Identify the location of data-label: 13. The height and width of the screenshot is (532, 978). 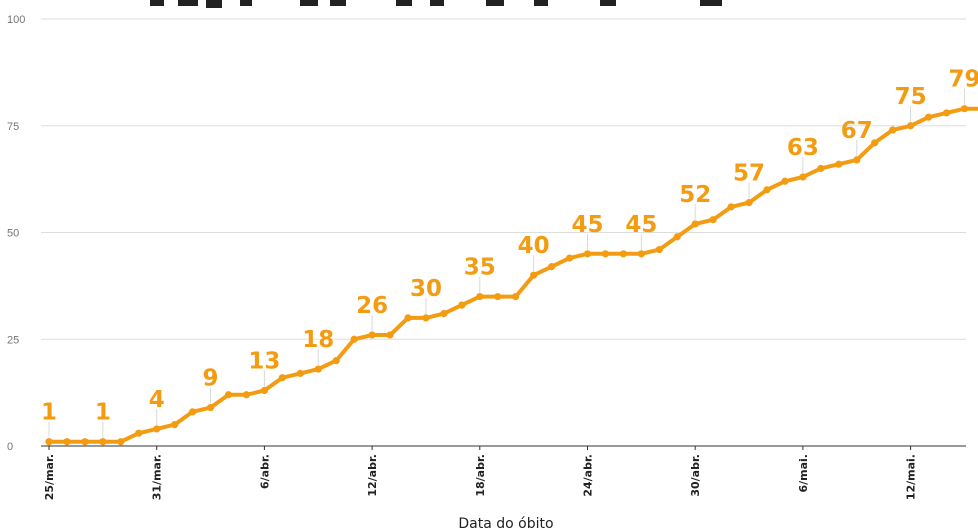
(264, 361).